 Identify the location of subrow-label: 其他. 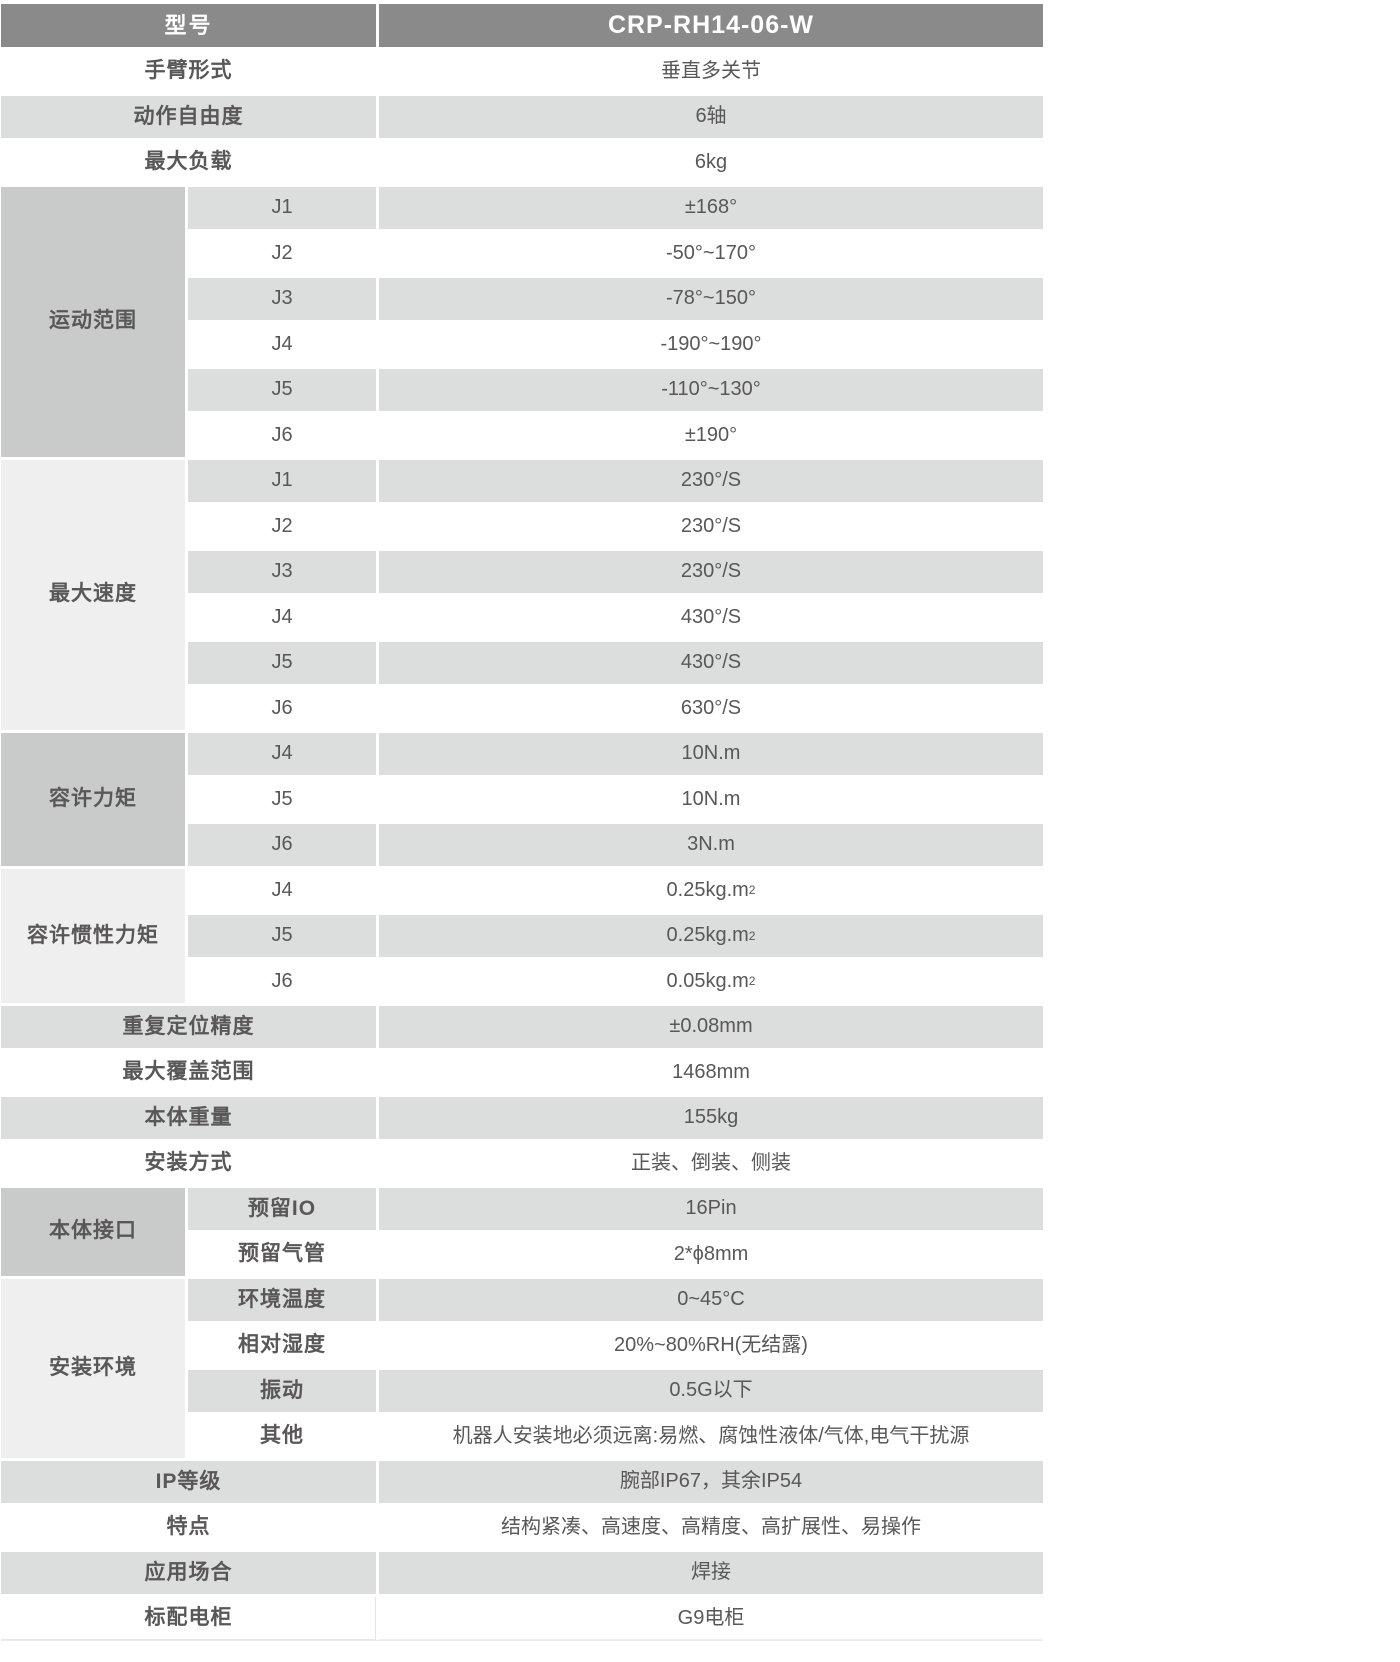
(282, 1436).